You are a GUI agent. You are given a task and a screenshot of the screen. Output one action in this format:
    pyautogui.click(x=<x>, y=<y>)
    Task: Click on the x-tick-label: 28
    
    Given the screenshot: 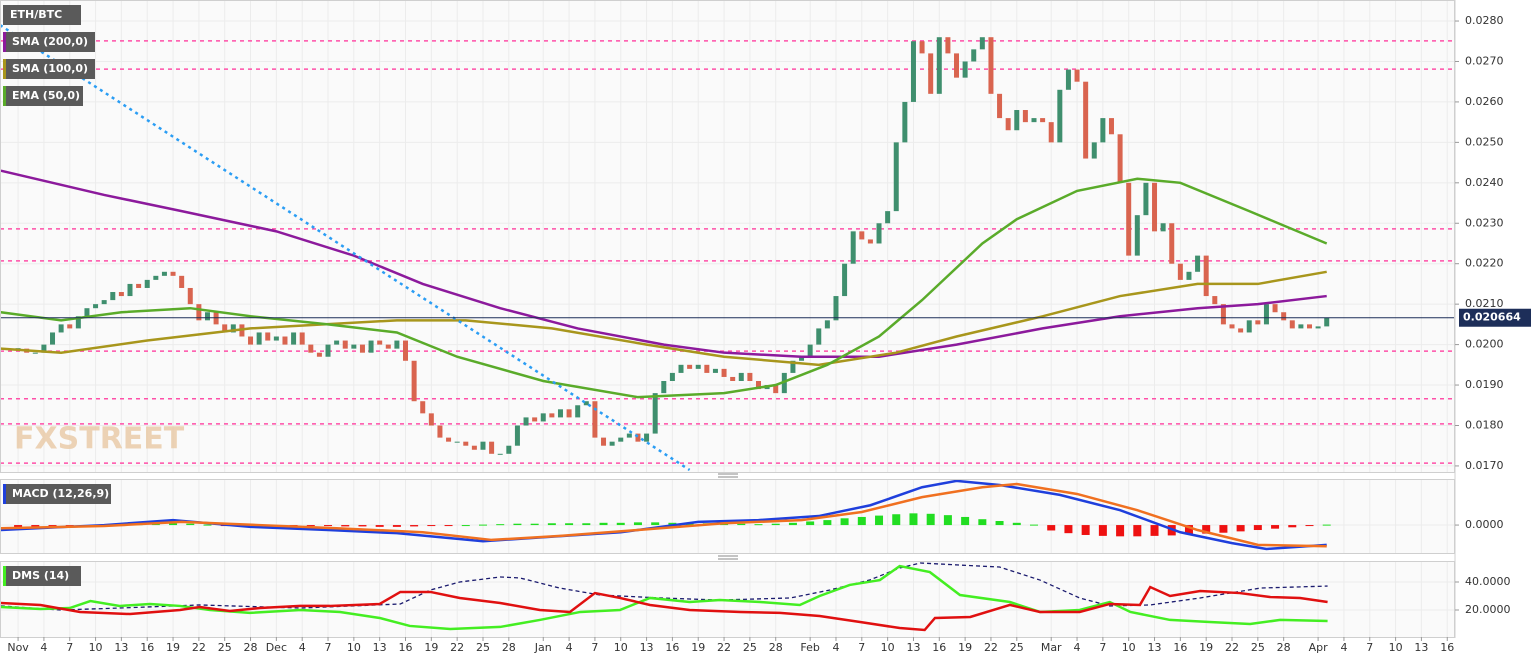 What is the action you would take?
    pyautogui.click(x=776, y=647)
    